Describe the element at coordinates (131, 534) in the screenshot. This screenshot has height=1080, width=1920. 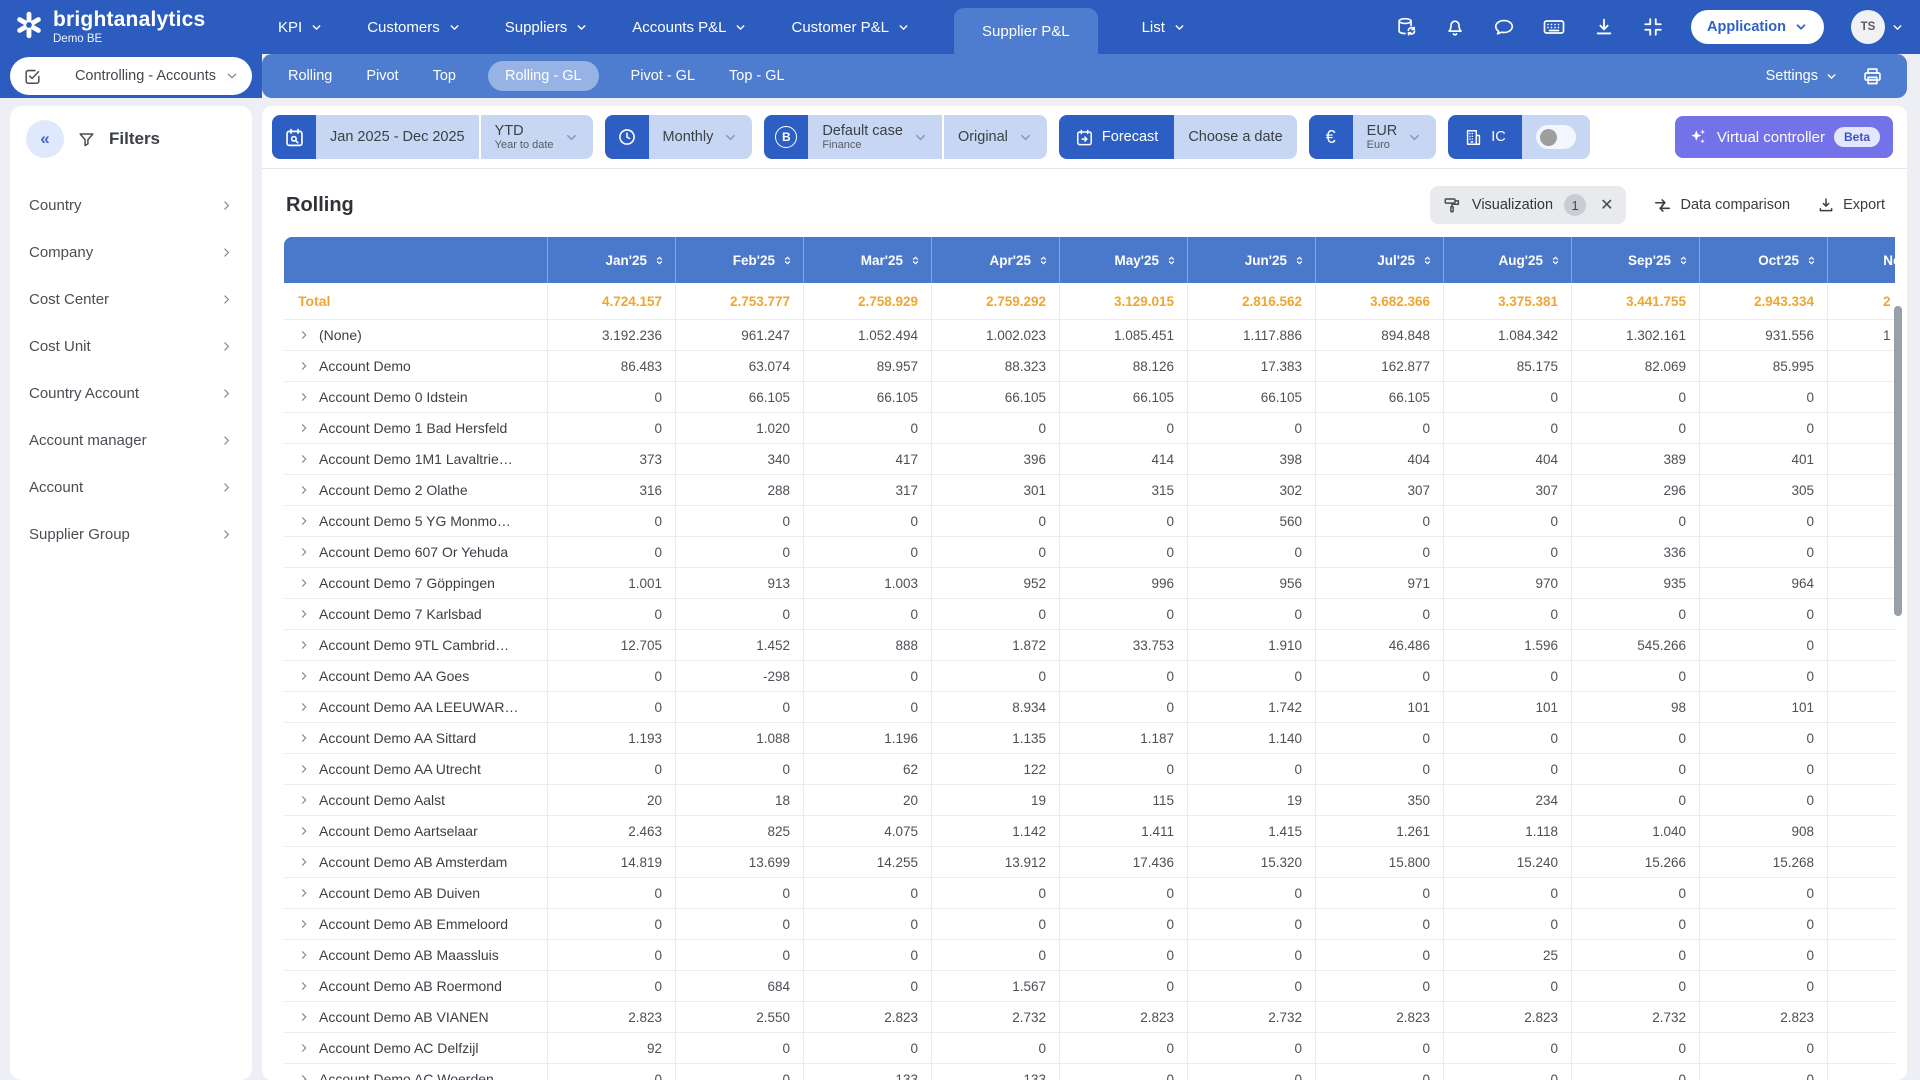
I see `filter-item-supplier-group: Supplier Group` at that location.